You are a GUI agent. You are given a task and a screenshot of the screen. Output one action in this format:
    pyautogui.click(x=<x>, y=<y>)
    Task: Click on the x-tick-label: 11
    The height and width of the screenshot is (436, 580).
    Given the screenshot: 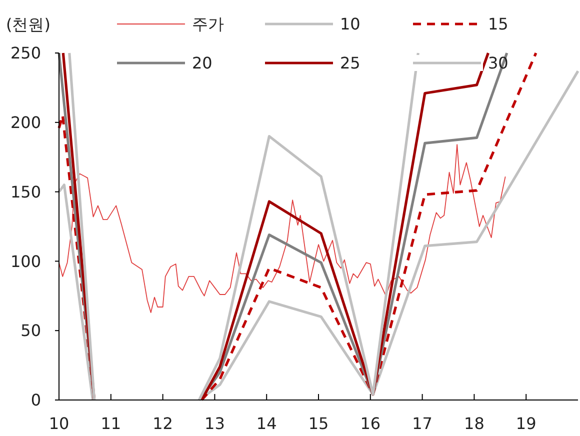 What is the action you would take?
    pyautogui.click(x=111, y=423)
    